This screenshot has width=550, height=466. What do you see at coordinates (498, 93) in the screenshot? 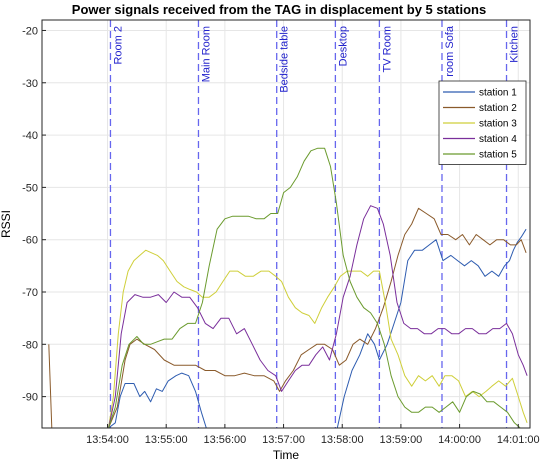
I see `legend-label: station 1` at bounding box center [498, 93].